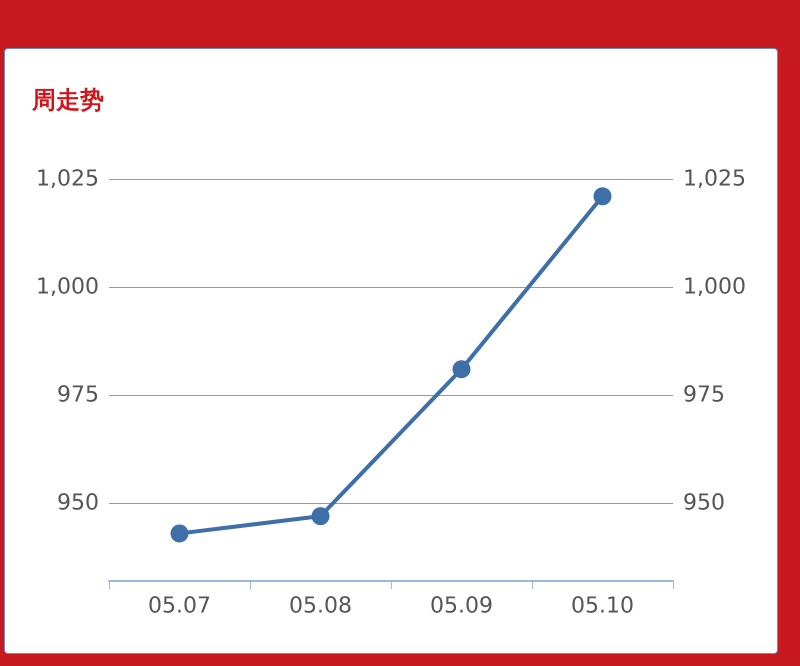 This screenshot has width=800, height=666. Describe the element at coordinates (179, 606) in the screenshot. I see `x-tick-label: 05.07` at that location.